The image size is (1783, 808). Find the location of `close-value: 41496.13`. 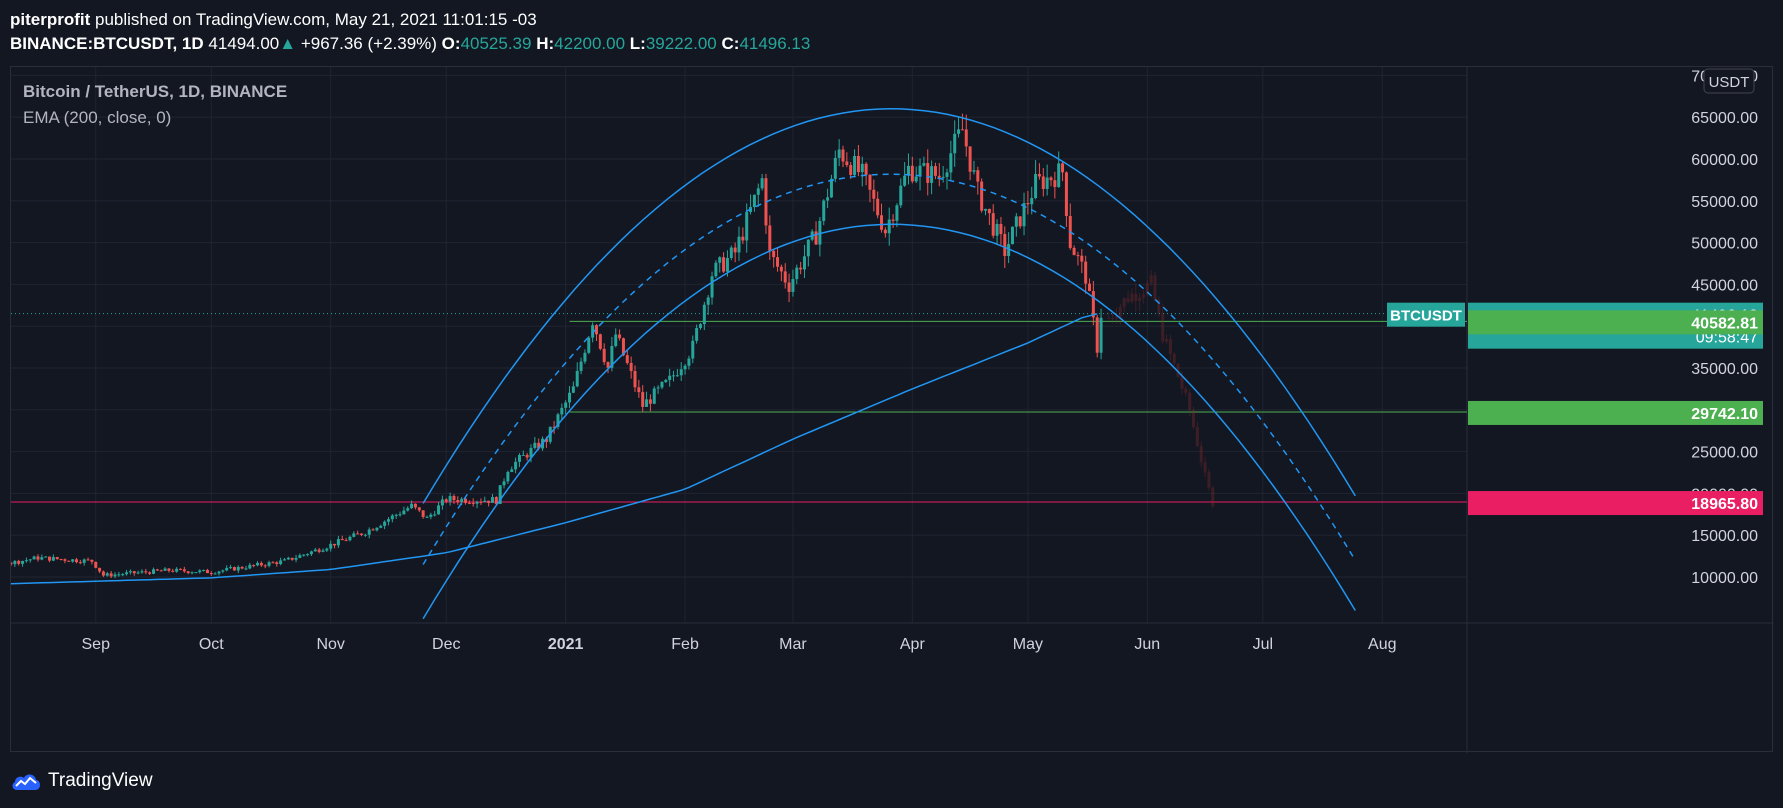

close-value: 41496.13 is located at coordinates (775, 43).